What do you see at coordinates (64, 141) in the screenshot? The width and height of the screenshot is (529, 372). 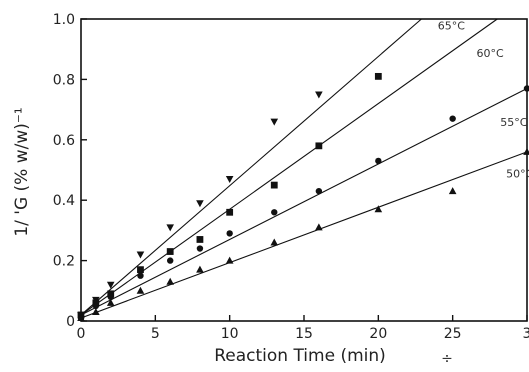 I see `y-tick-label: 0.6` at bounding box center [64, 141].